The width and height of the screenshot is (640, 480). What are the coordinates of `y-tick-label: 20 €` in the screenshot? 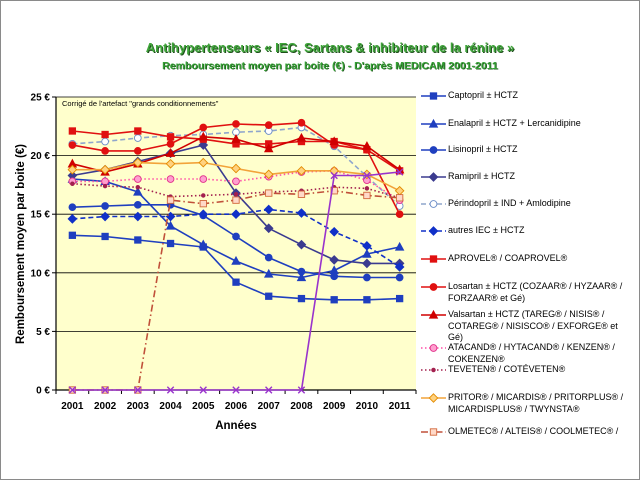 It's located at (41, 156).